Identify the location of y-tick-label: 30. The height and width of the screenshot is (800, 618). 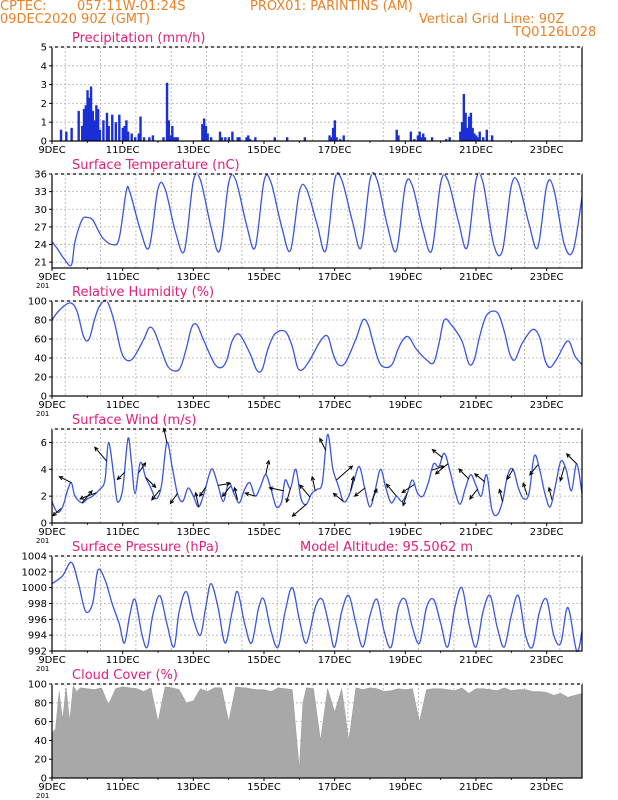
(40, 210).